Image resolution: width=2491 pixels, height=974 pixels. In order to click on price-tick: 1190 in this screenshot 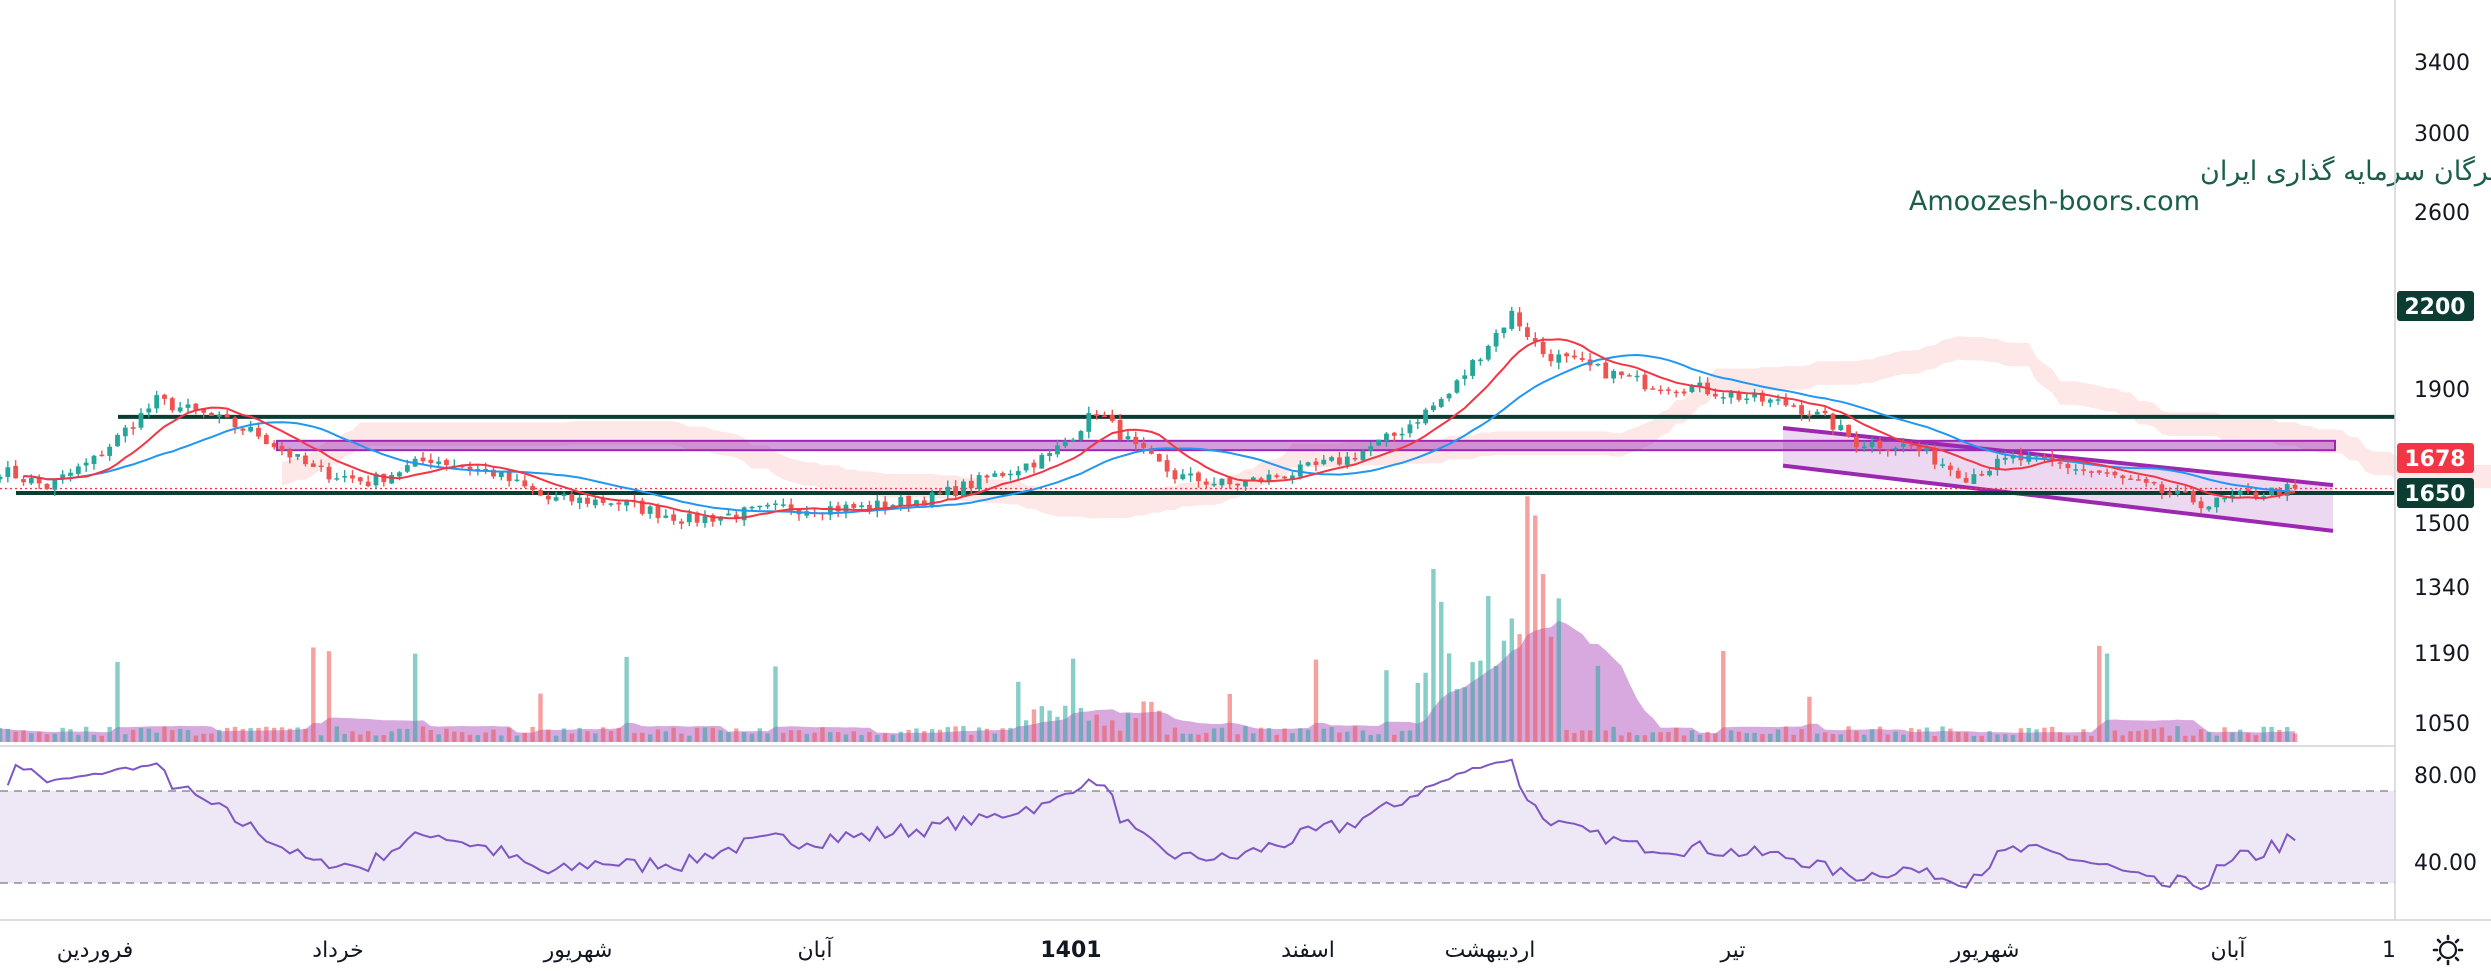, I will do `click(2442, 654)`.